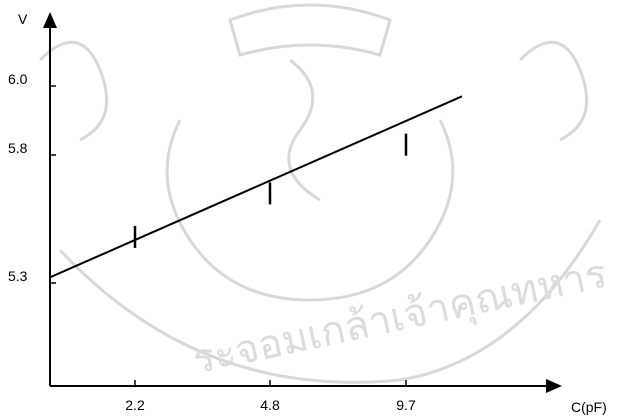 The image size is (618, 417). What do you see at coordinates (589, 407) in the screenshot?
I see `x-axis-label: C(pF)` at bounding box center [589, 407].